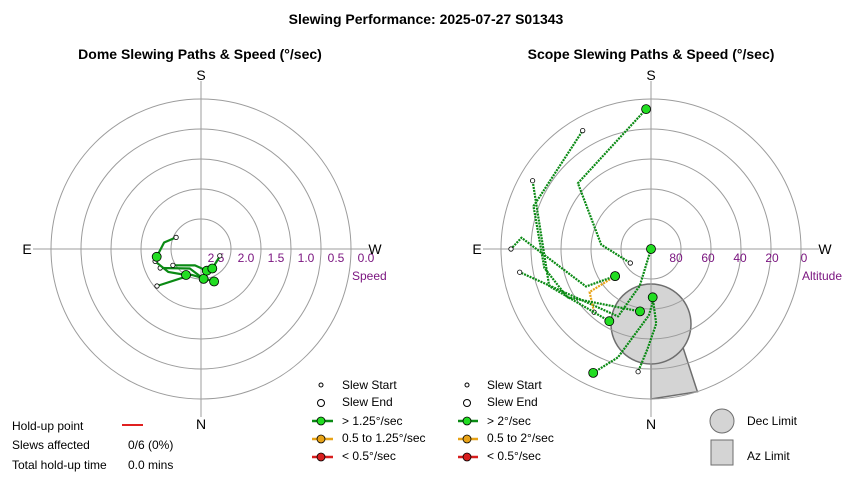 The width and height of the screenshot is (850, 480). Describe the element at coordinates (51, 445) in the screenshot. I see `slews-affected-label: Slews affected` at that location.